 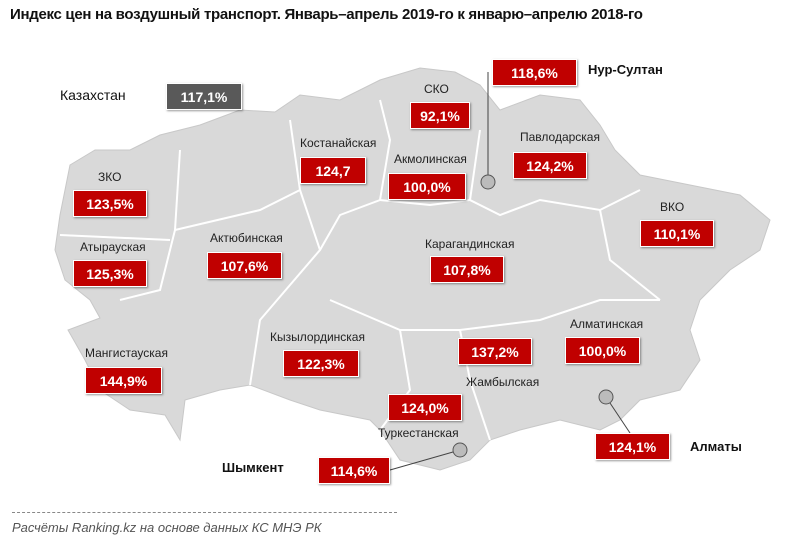 What do you see at coordinates (110, 273) in the screenshot?
I see `region-value-atyrau: 125,3%` at bounding box center [110, 273].